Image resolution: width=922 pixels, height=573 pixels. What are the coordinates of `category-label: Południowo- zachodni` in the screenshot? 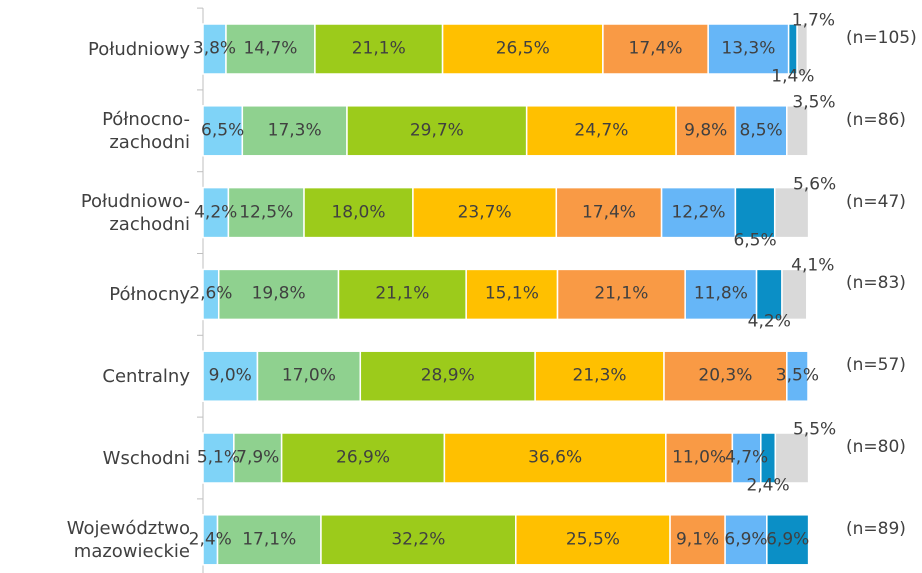 It's located at (135, 212).